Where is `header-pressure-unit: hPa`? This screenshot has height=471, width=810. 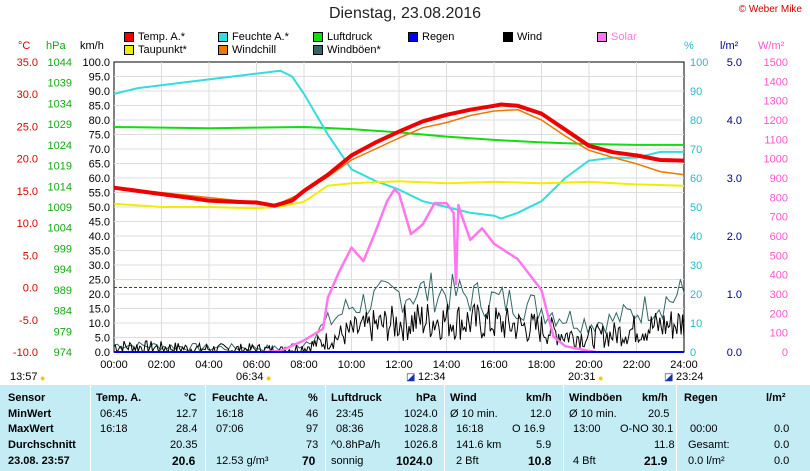
header-pressure-unit: hPa is located at coordinates (426, 398).